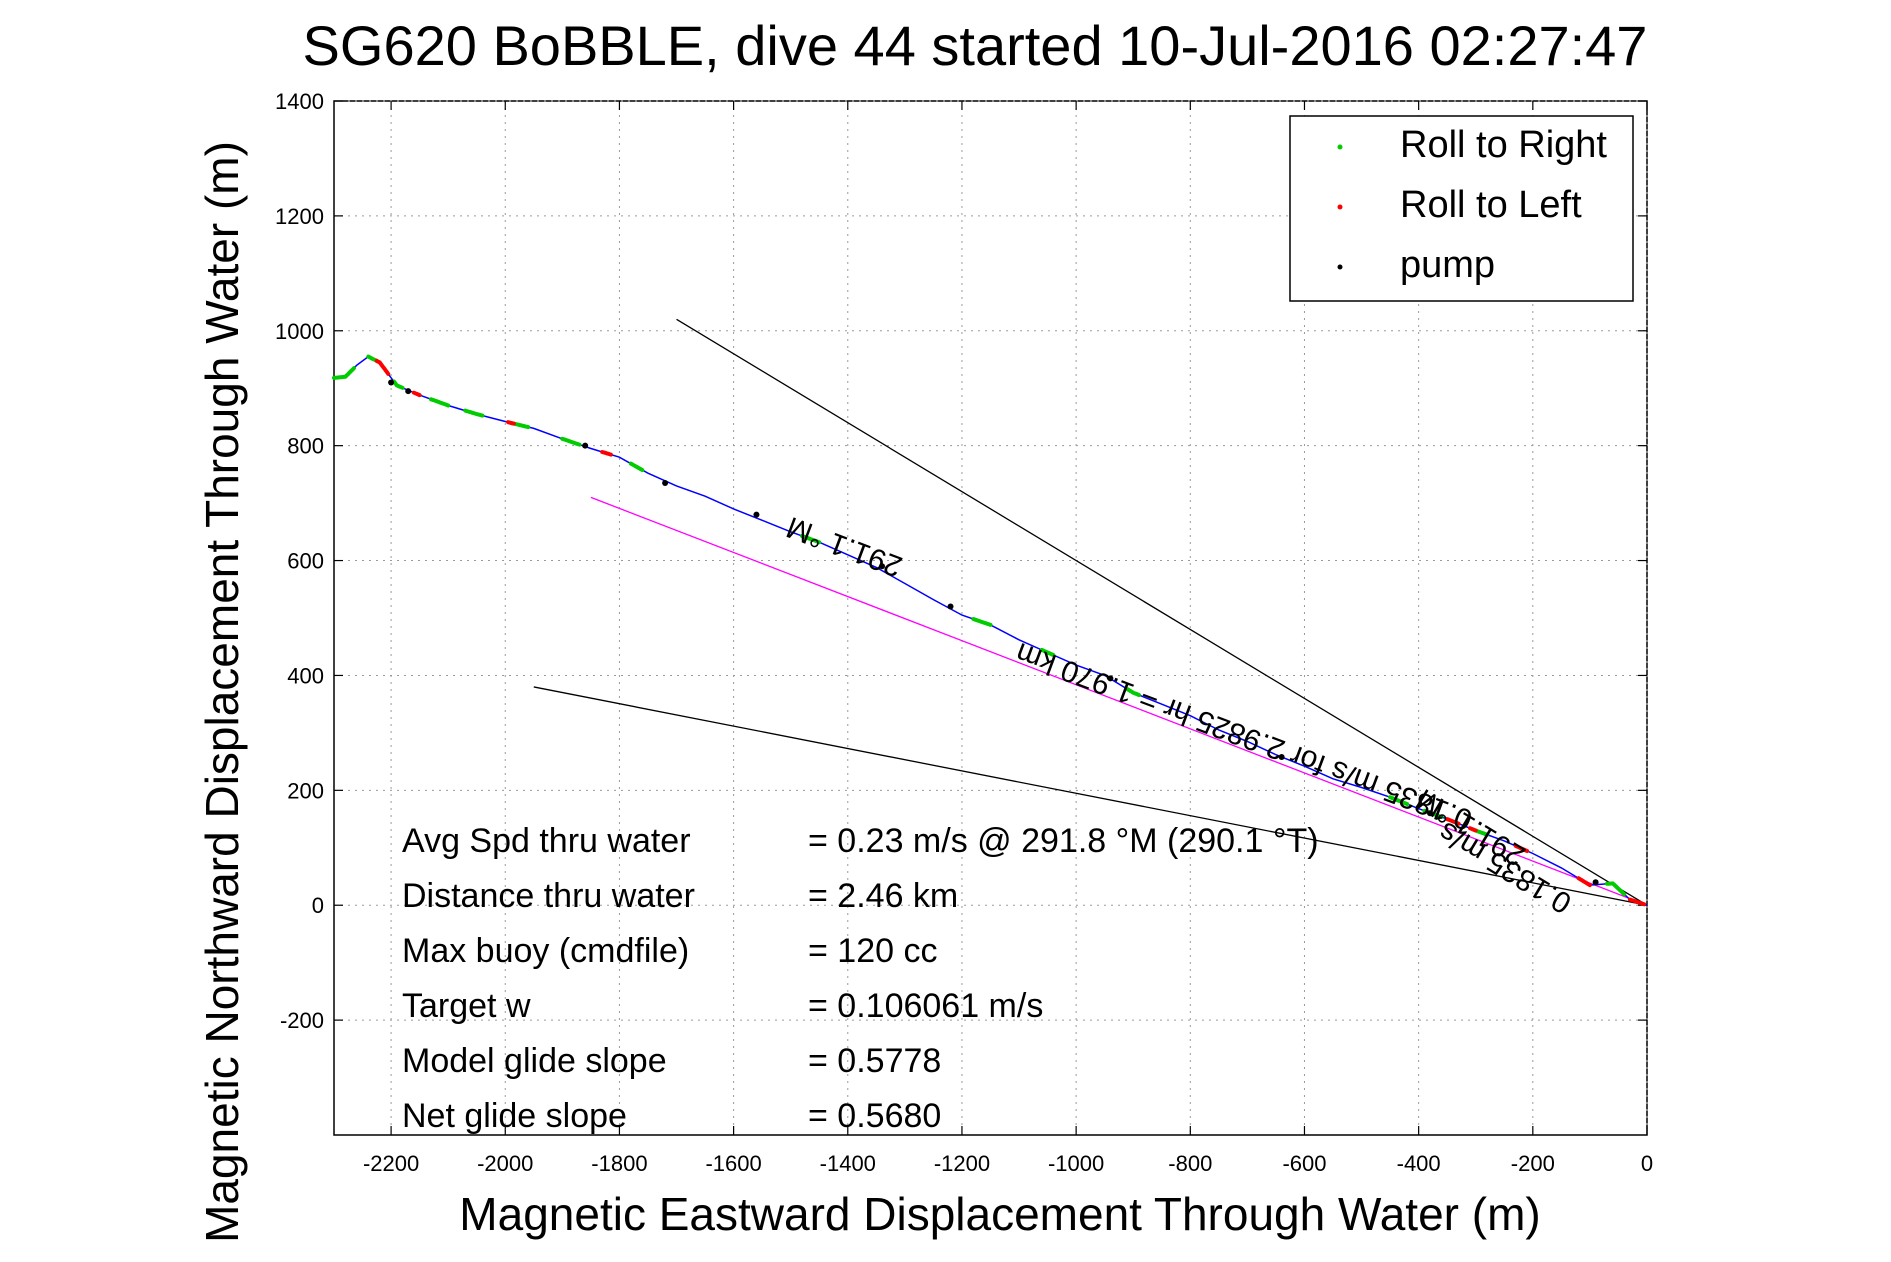  What do you see at coordinates (962, 1163) in the screenshot?
I see `x-tick-label: -1200` at bounding box center [962, 1163].